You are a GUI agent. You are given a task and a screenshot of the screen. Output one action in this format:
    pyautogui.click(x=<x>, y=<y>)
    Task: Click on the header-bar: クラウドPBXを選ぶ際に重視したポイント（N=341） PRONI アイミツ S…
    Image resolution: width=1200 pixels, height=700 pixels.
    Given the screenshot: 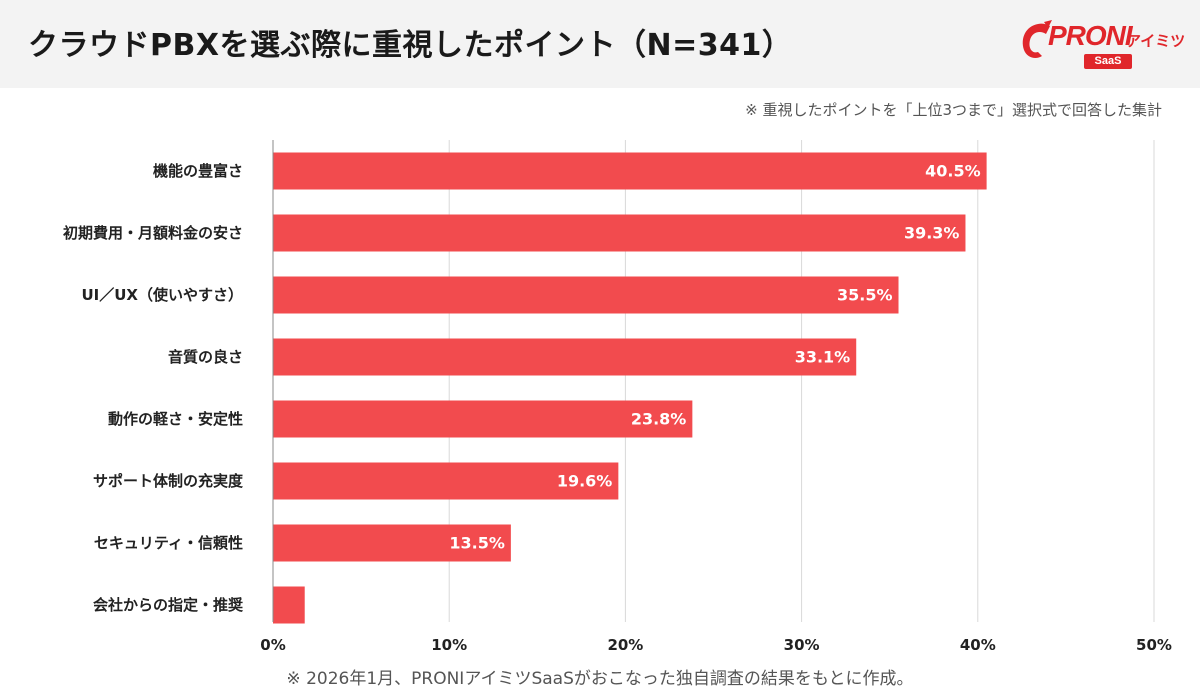 What is the action you would take?
    pyautogui.click(x=600, y=44)
    